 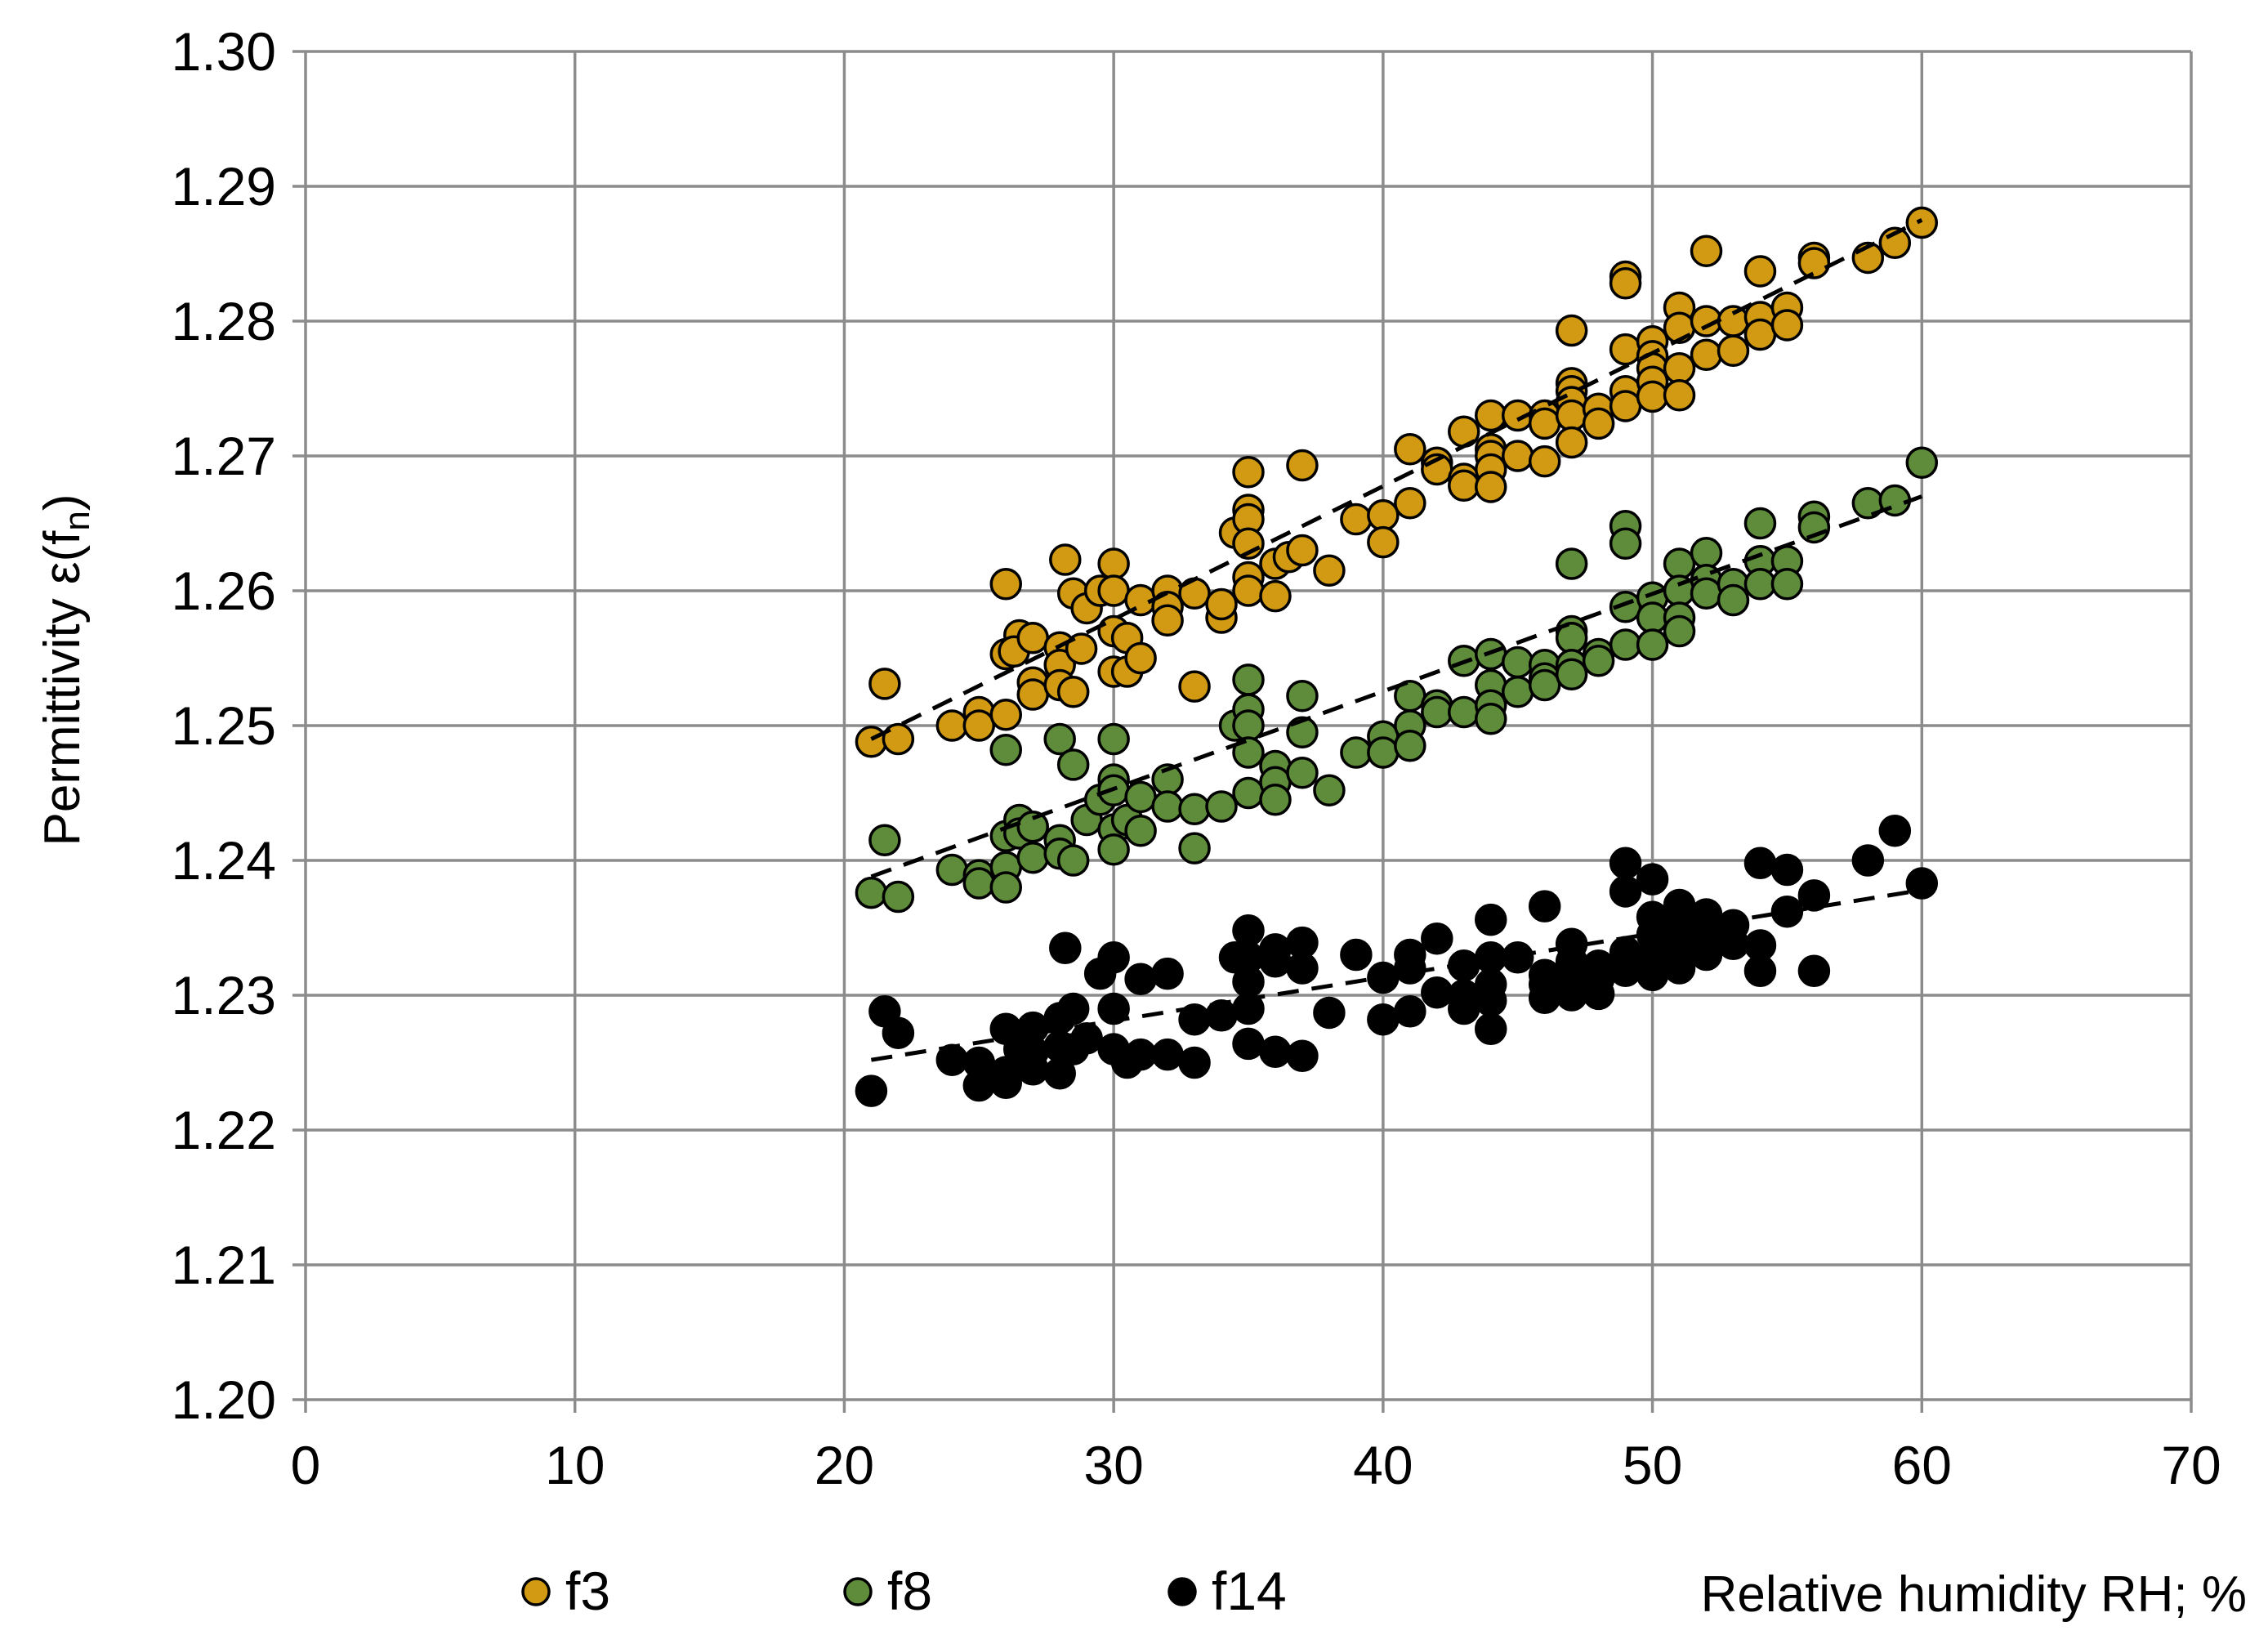 What do you see at coordinates (224, 321) in the screenshot?
I see `y-tick-label: 1.28` at bounding box center [224, 321].